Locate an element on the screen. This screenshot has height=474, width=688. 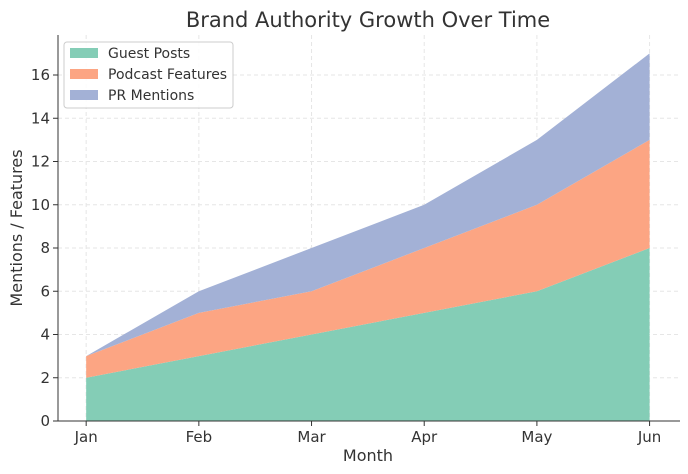
legend-label: Podcast Features is located at coordinates (167, 75).